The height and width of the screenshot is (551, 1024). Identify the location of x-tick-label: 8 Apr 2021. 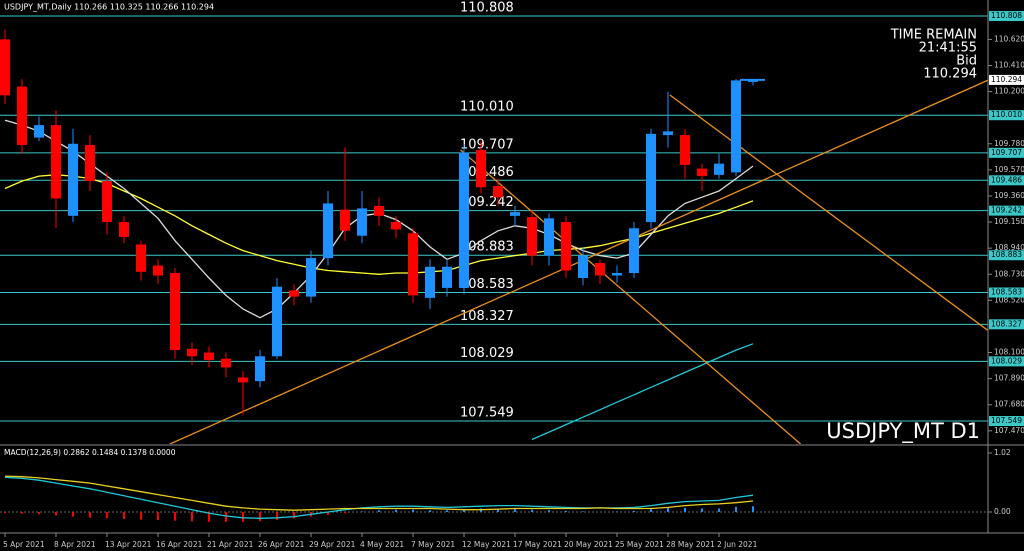
(75, 544).